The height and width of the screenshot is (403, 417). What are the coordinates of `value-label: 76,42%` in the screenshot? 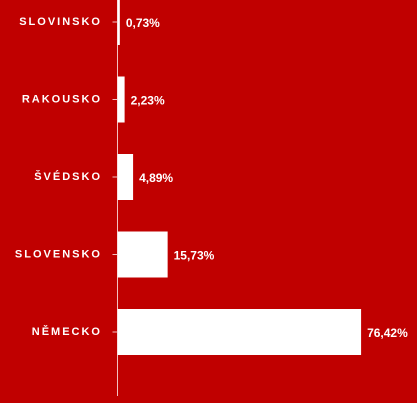 It's located at (387, 333).